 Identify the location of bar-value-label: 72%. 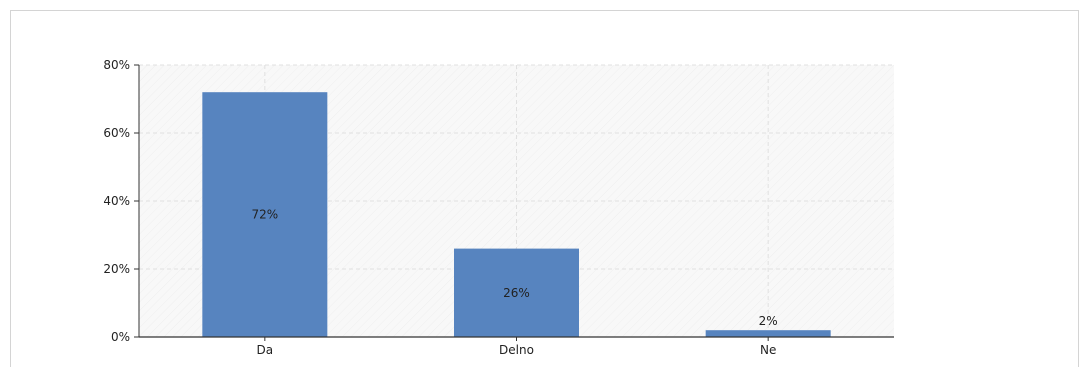
(264, 215).